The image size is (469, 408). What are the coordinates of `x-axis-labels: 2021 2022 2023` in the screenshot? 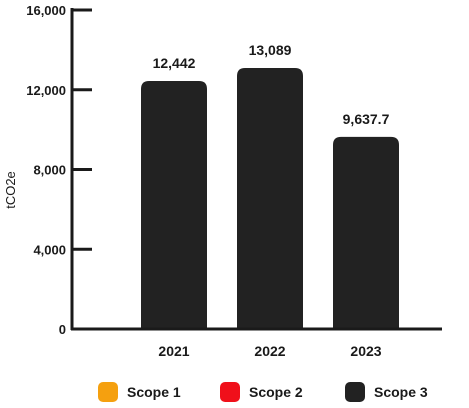 It's located at (269, 351).